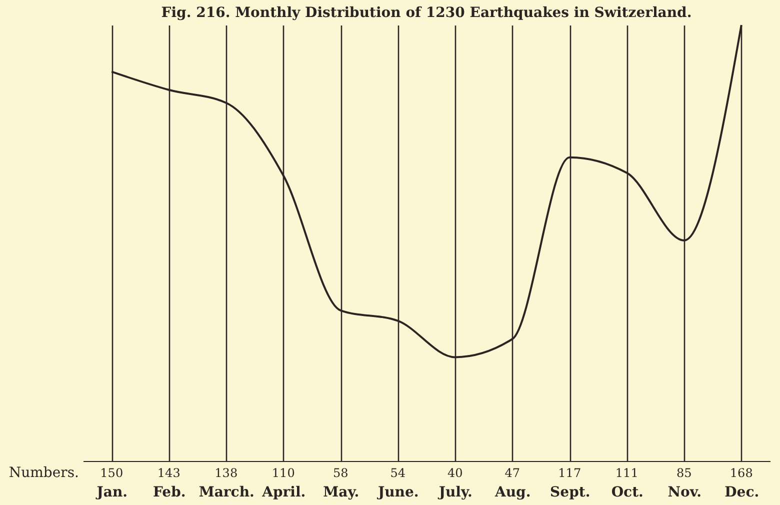  Describe the element at coordinates (397, 492) in the screenshot. I see `x-tick-label: June.` at that location.